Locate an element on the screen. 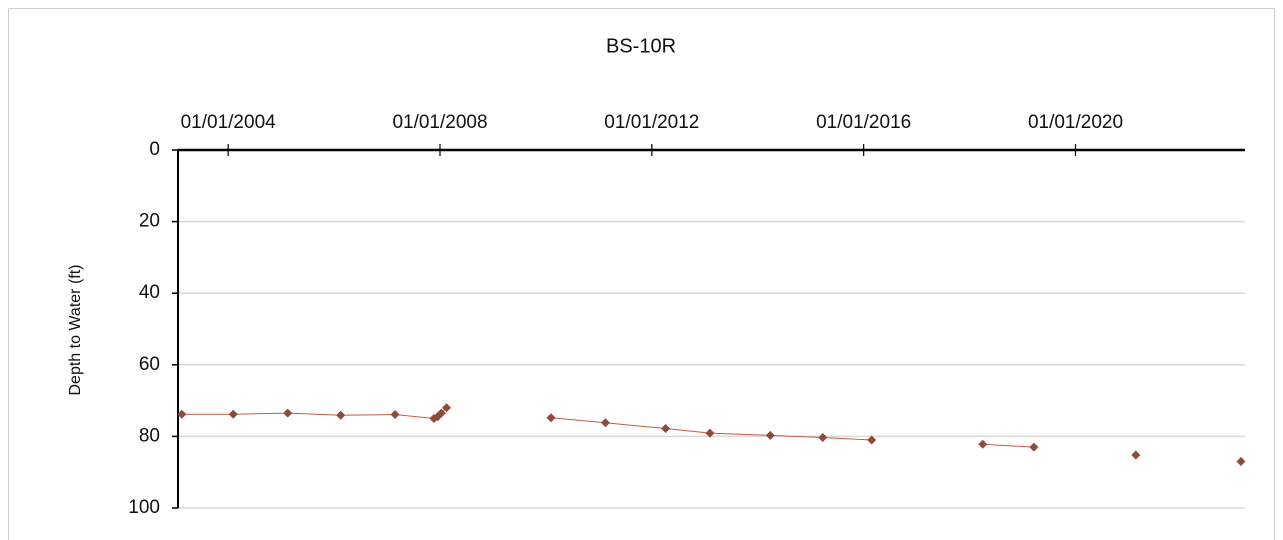 This screenshot has height=540, width=1283. x-tick-label: 01/01/2012 is located at coordinates (651, 122).